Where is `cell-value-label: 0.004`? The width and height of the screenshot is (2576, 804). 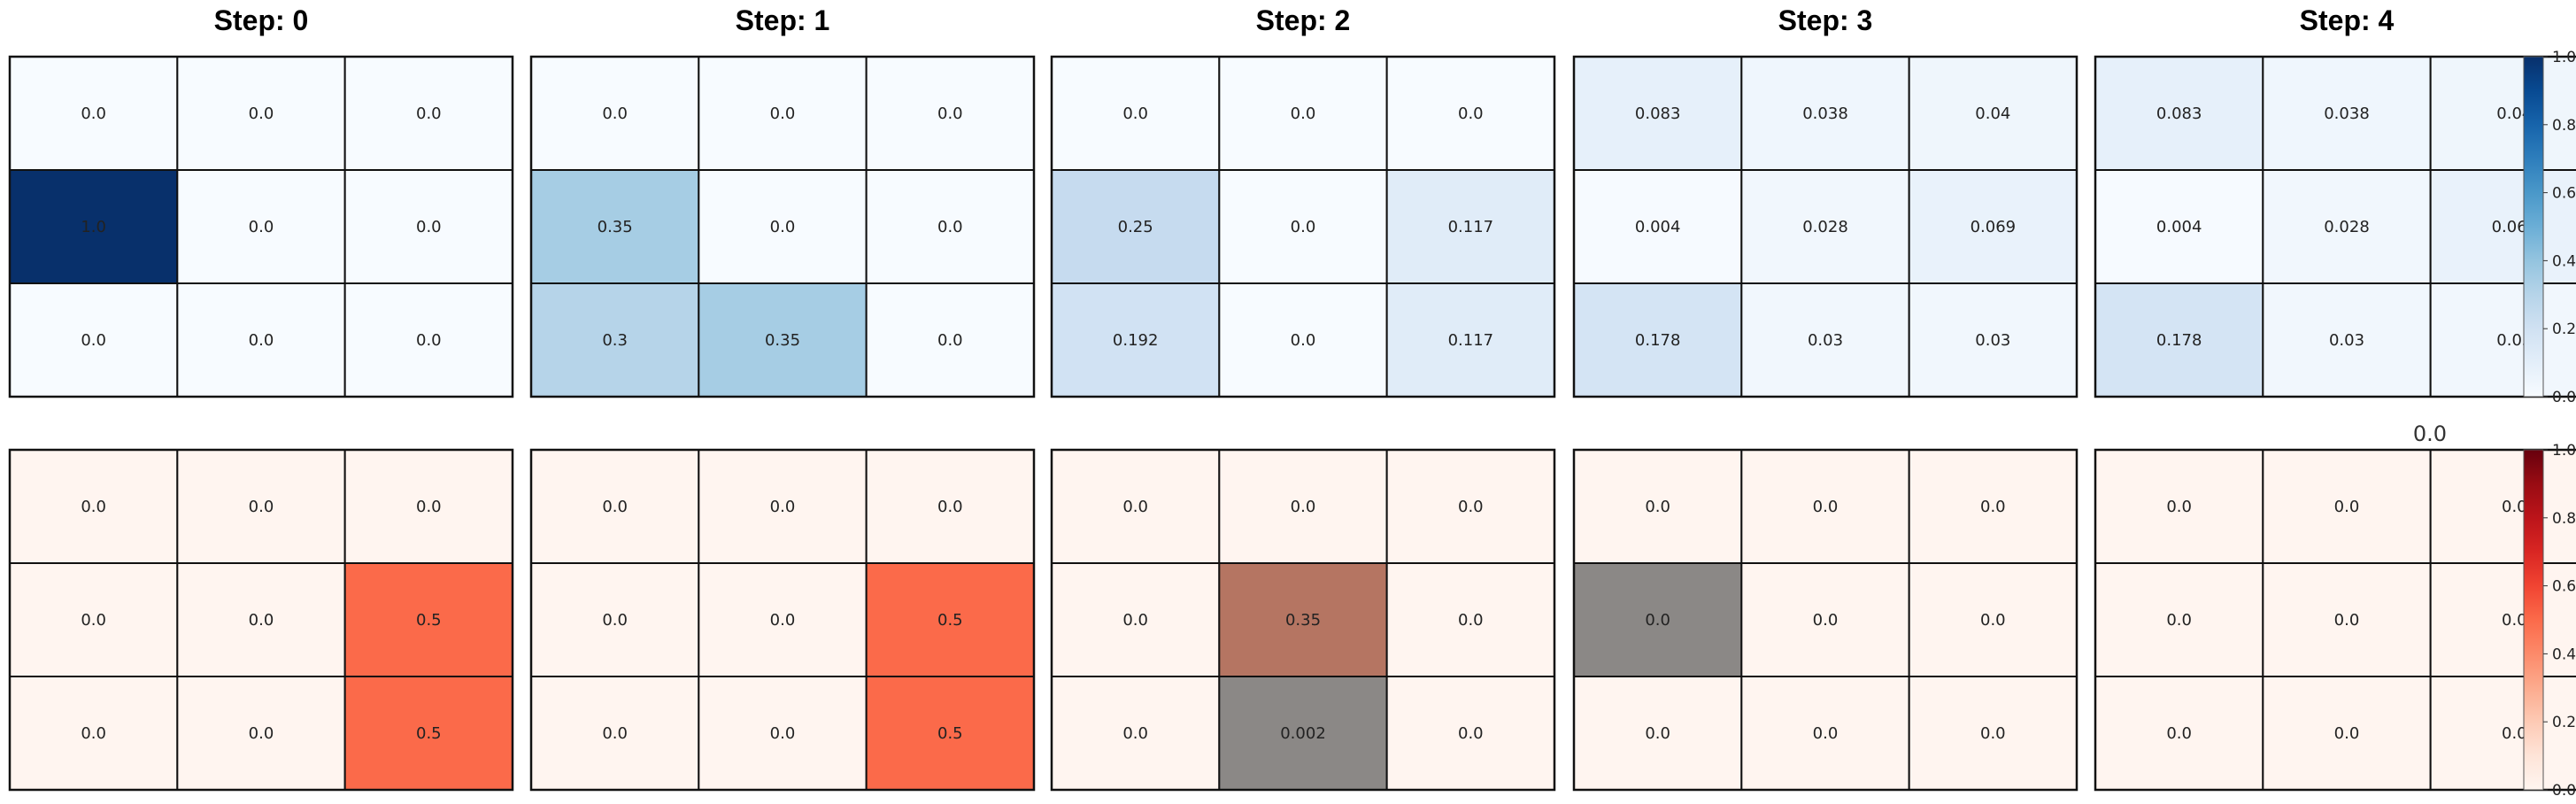 cell-value-label: 0.004 is located at coordinates (2179, 227).